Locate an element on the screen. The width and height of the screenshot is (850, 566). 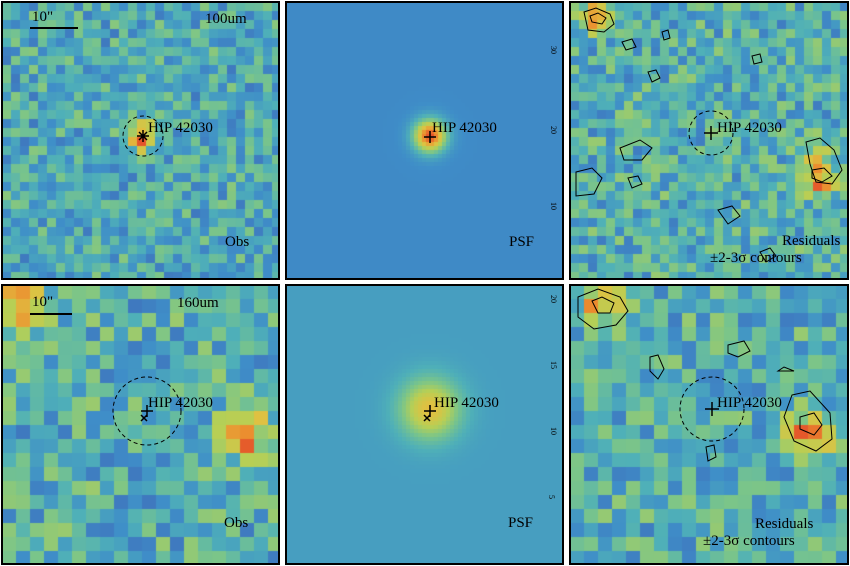
tick-label: 15 is located at coordinates (553, 365).